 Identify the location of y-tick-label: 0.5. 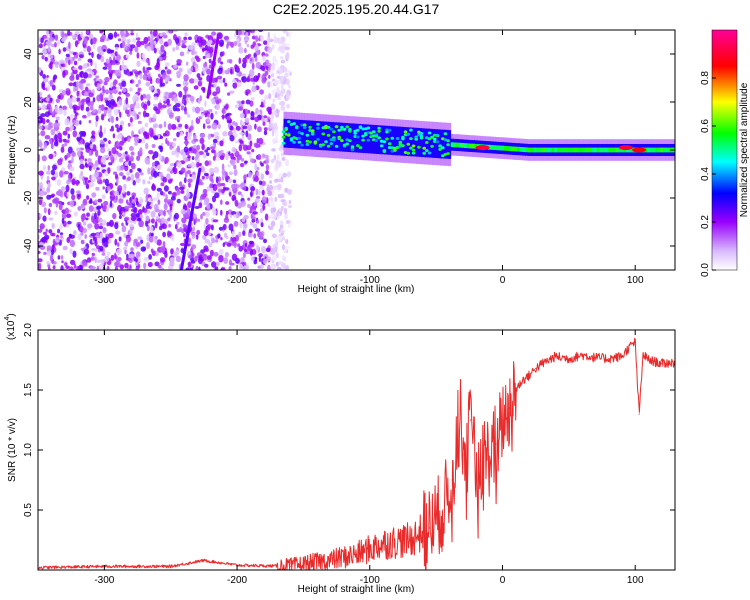
(28, 510).